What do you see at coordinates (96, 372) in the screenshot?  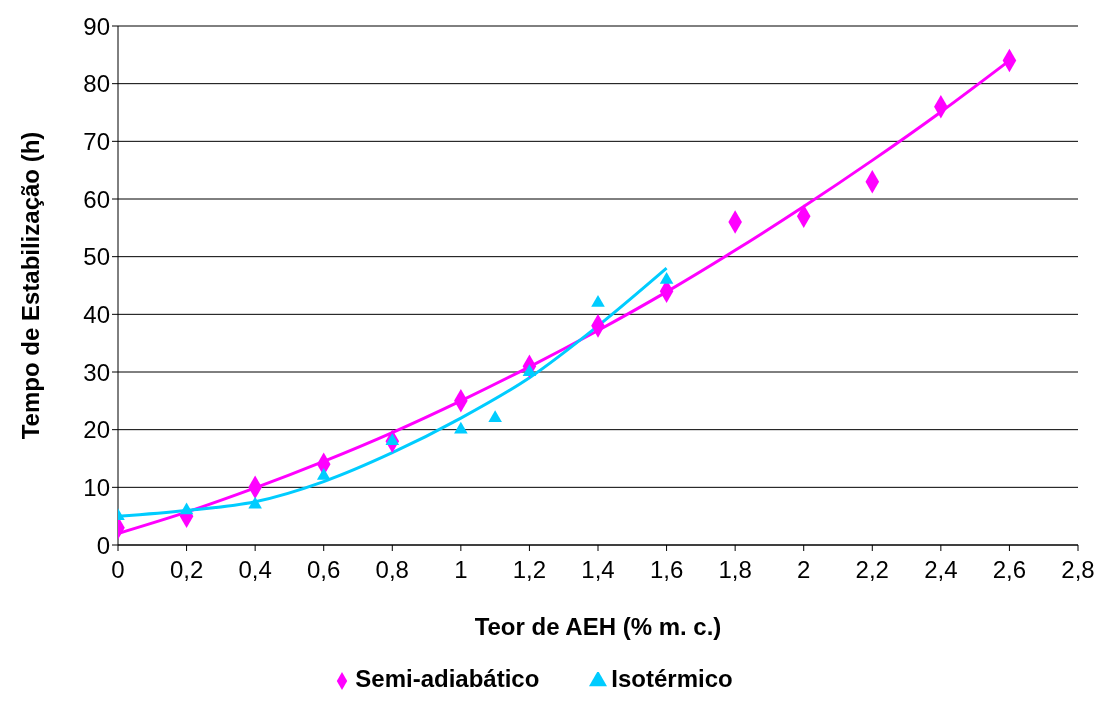 I see `y-tick-label: 30` at bounding box center [96, 372].